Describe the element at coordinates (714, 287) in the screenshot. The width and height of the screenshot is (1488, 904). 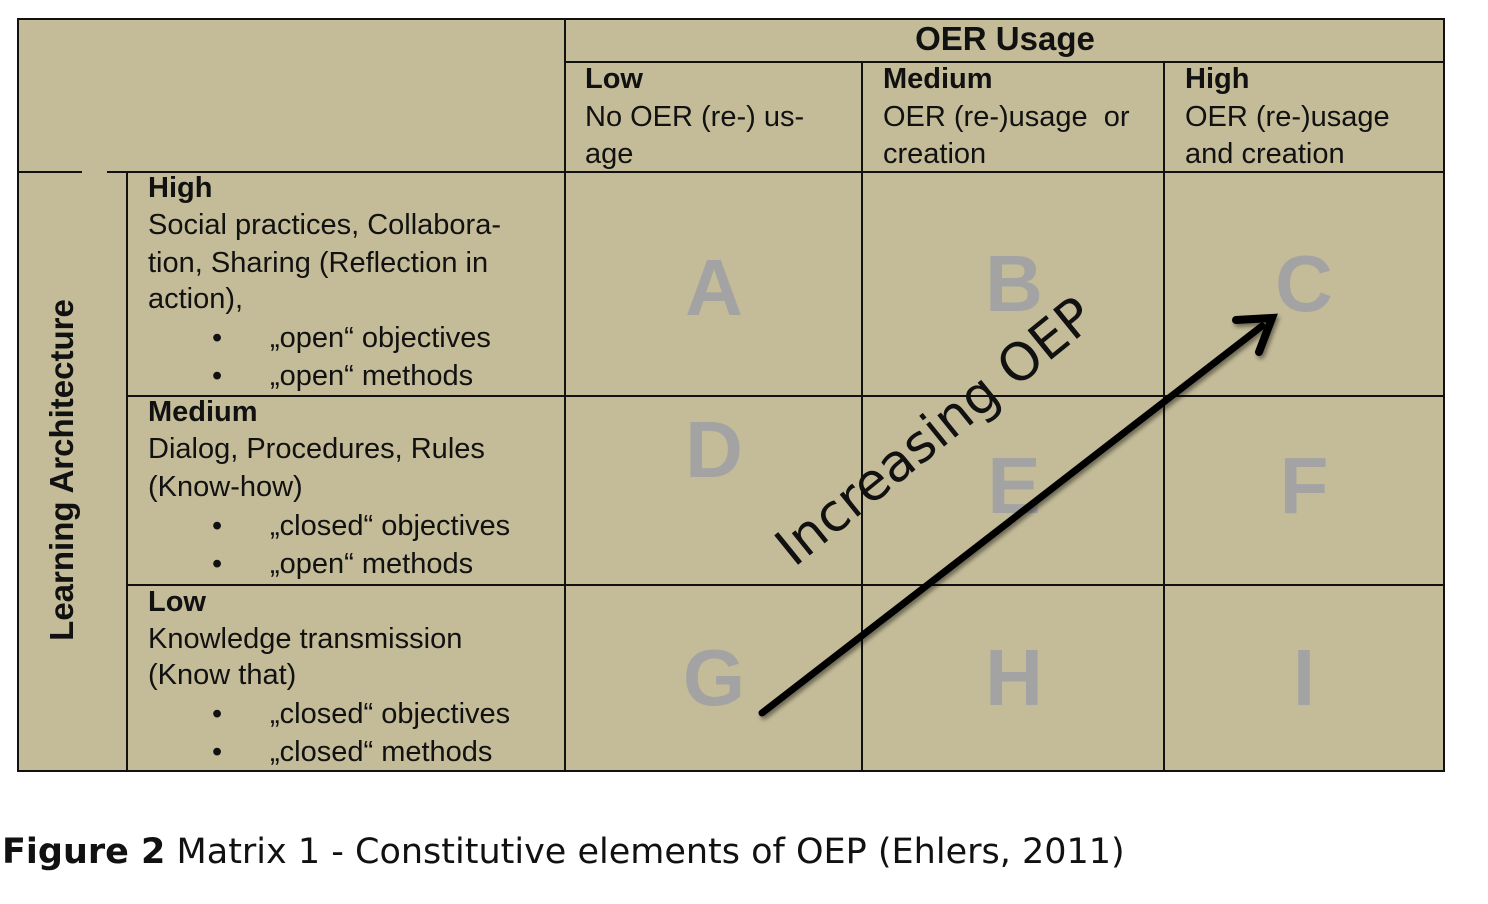
I see `cell-letter-a: A` at that location.